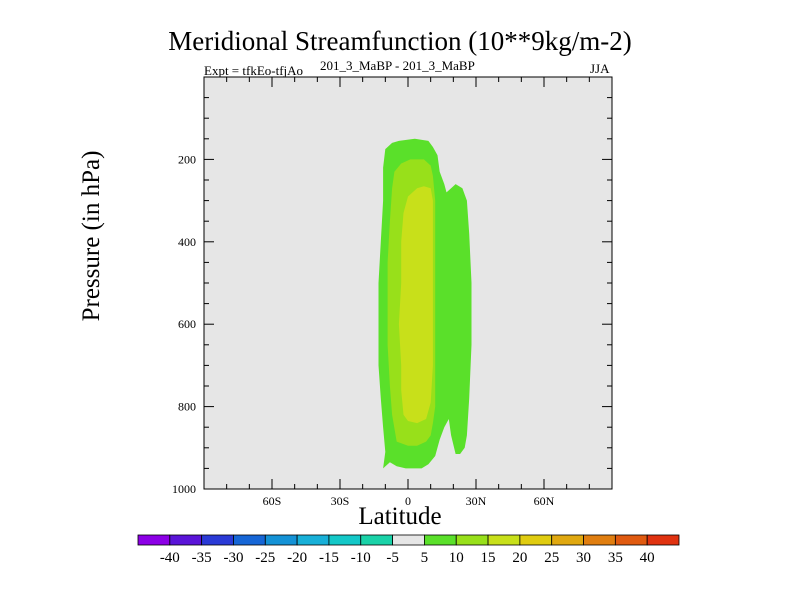 The width and height of the screenshot is (800, 600). Describe the element at coordinates (361, 558) in the screenshot. I see `colorbar-label: -10` at that location.